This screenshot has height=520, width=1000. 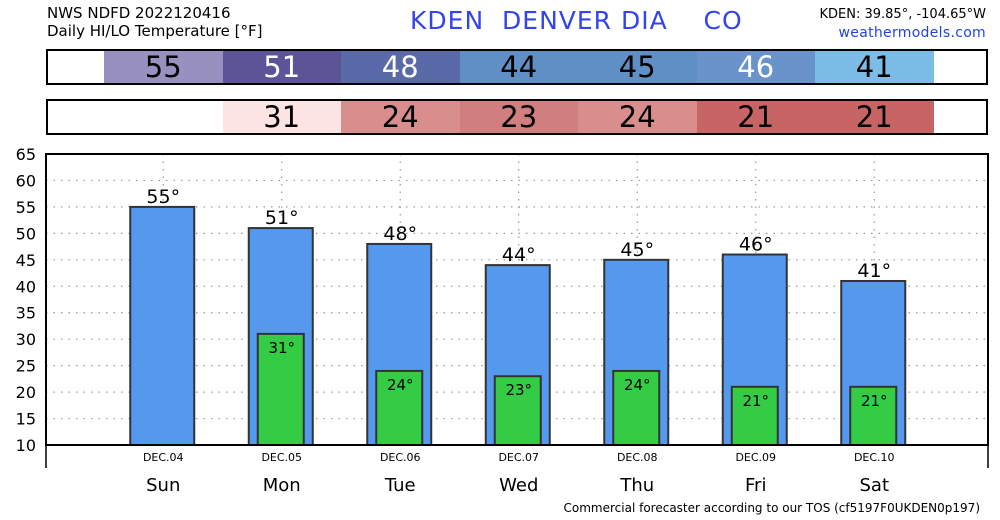 I want to click on day-label: Fri, so click(x=755, y=485).